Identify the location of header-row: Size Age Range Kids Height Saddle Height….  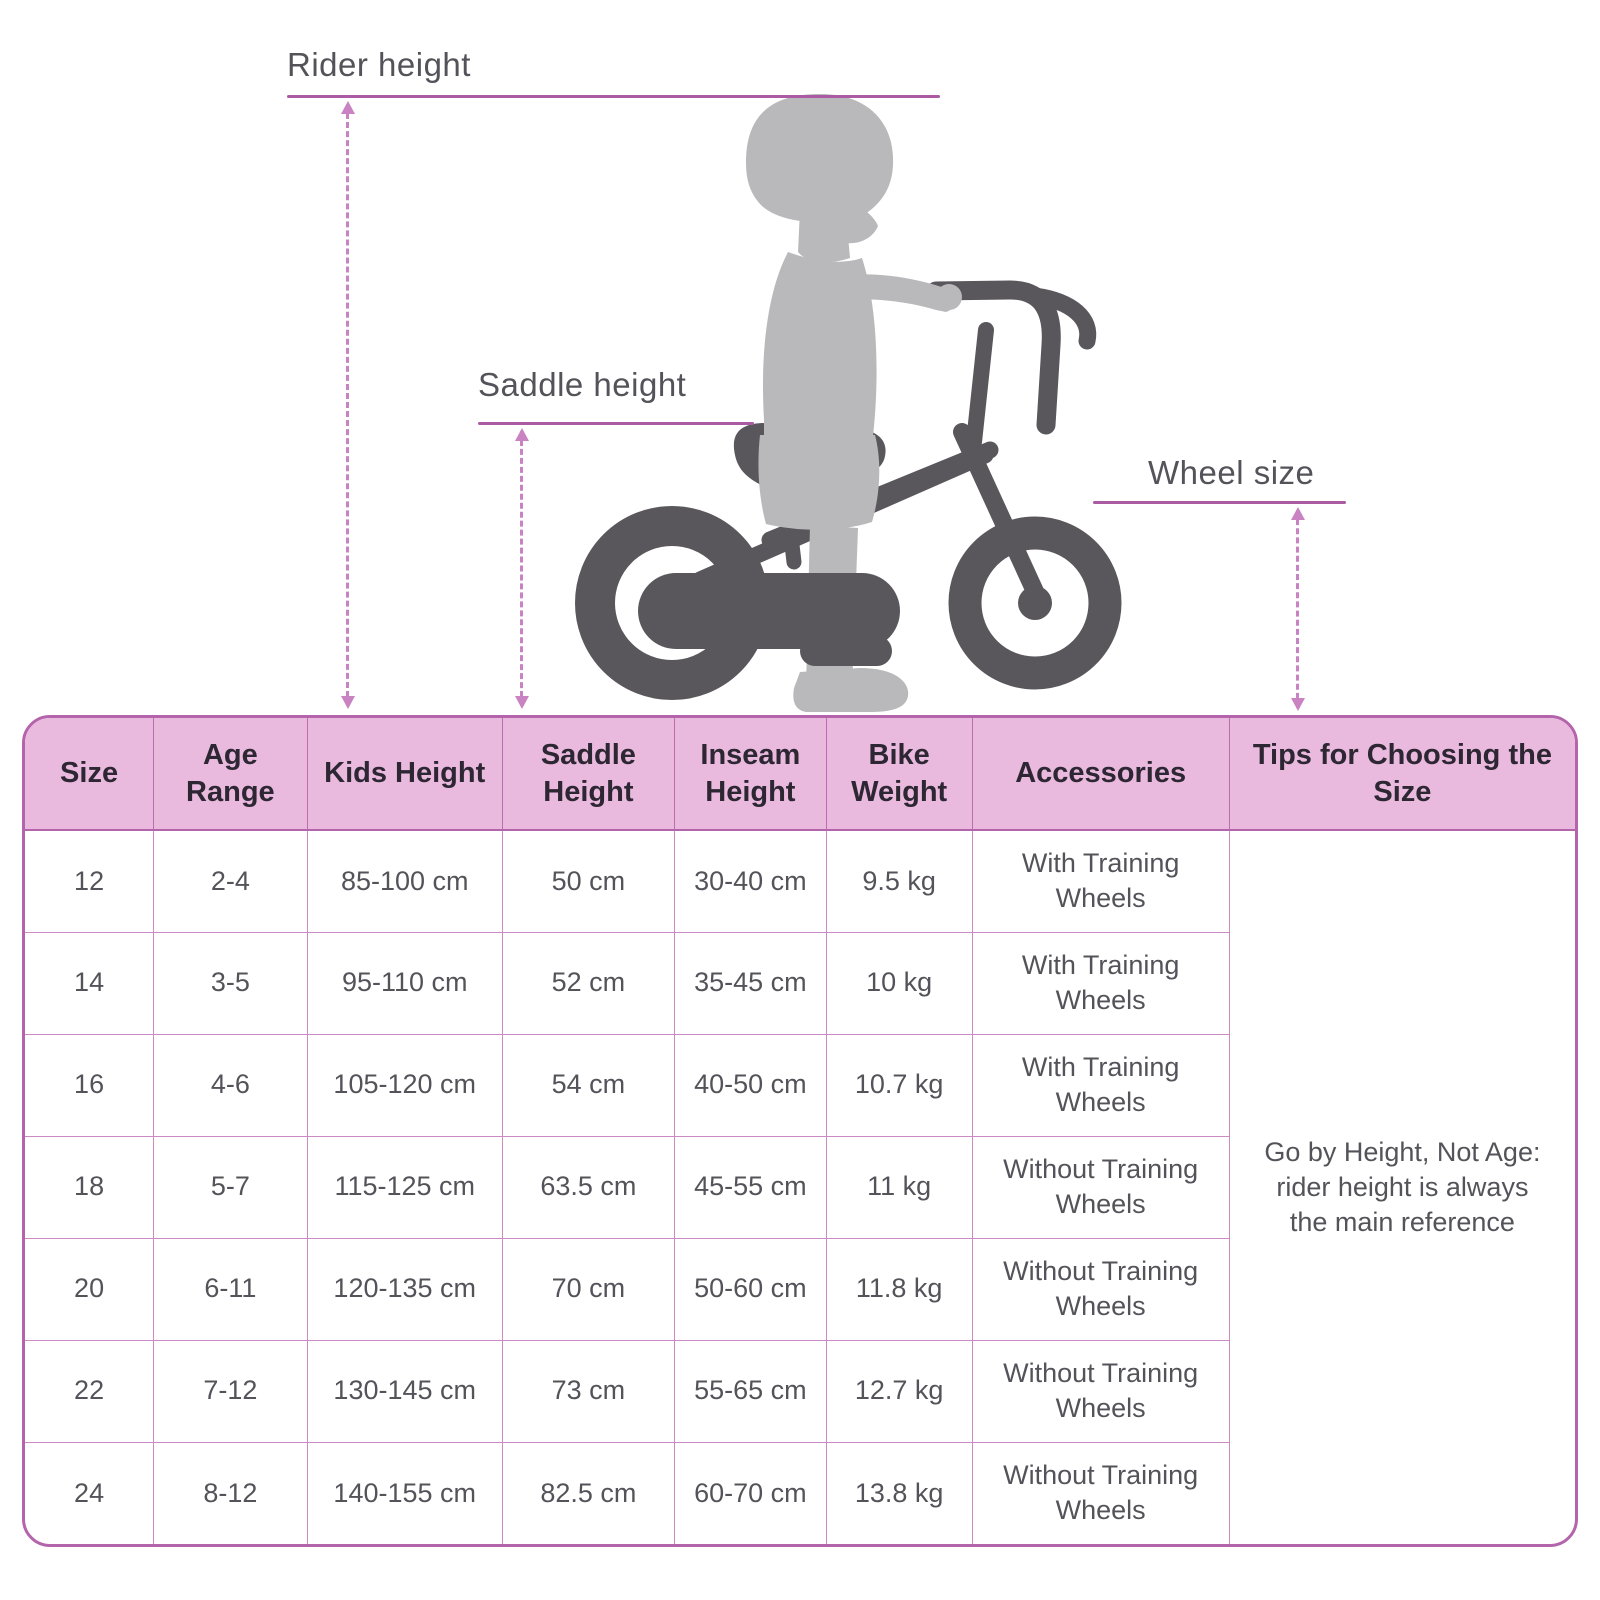
(800, 774).